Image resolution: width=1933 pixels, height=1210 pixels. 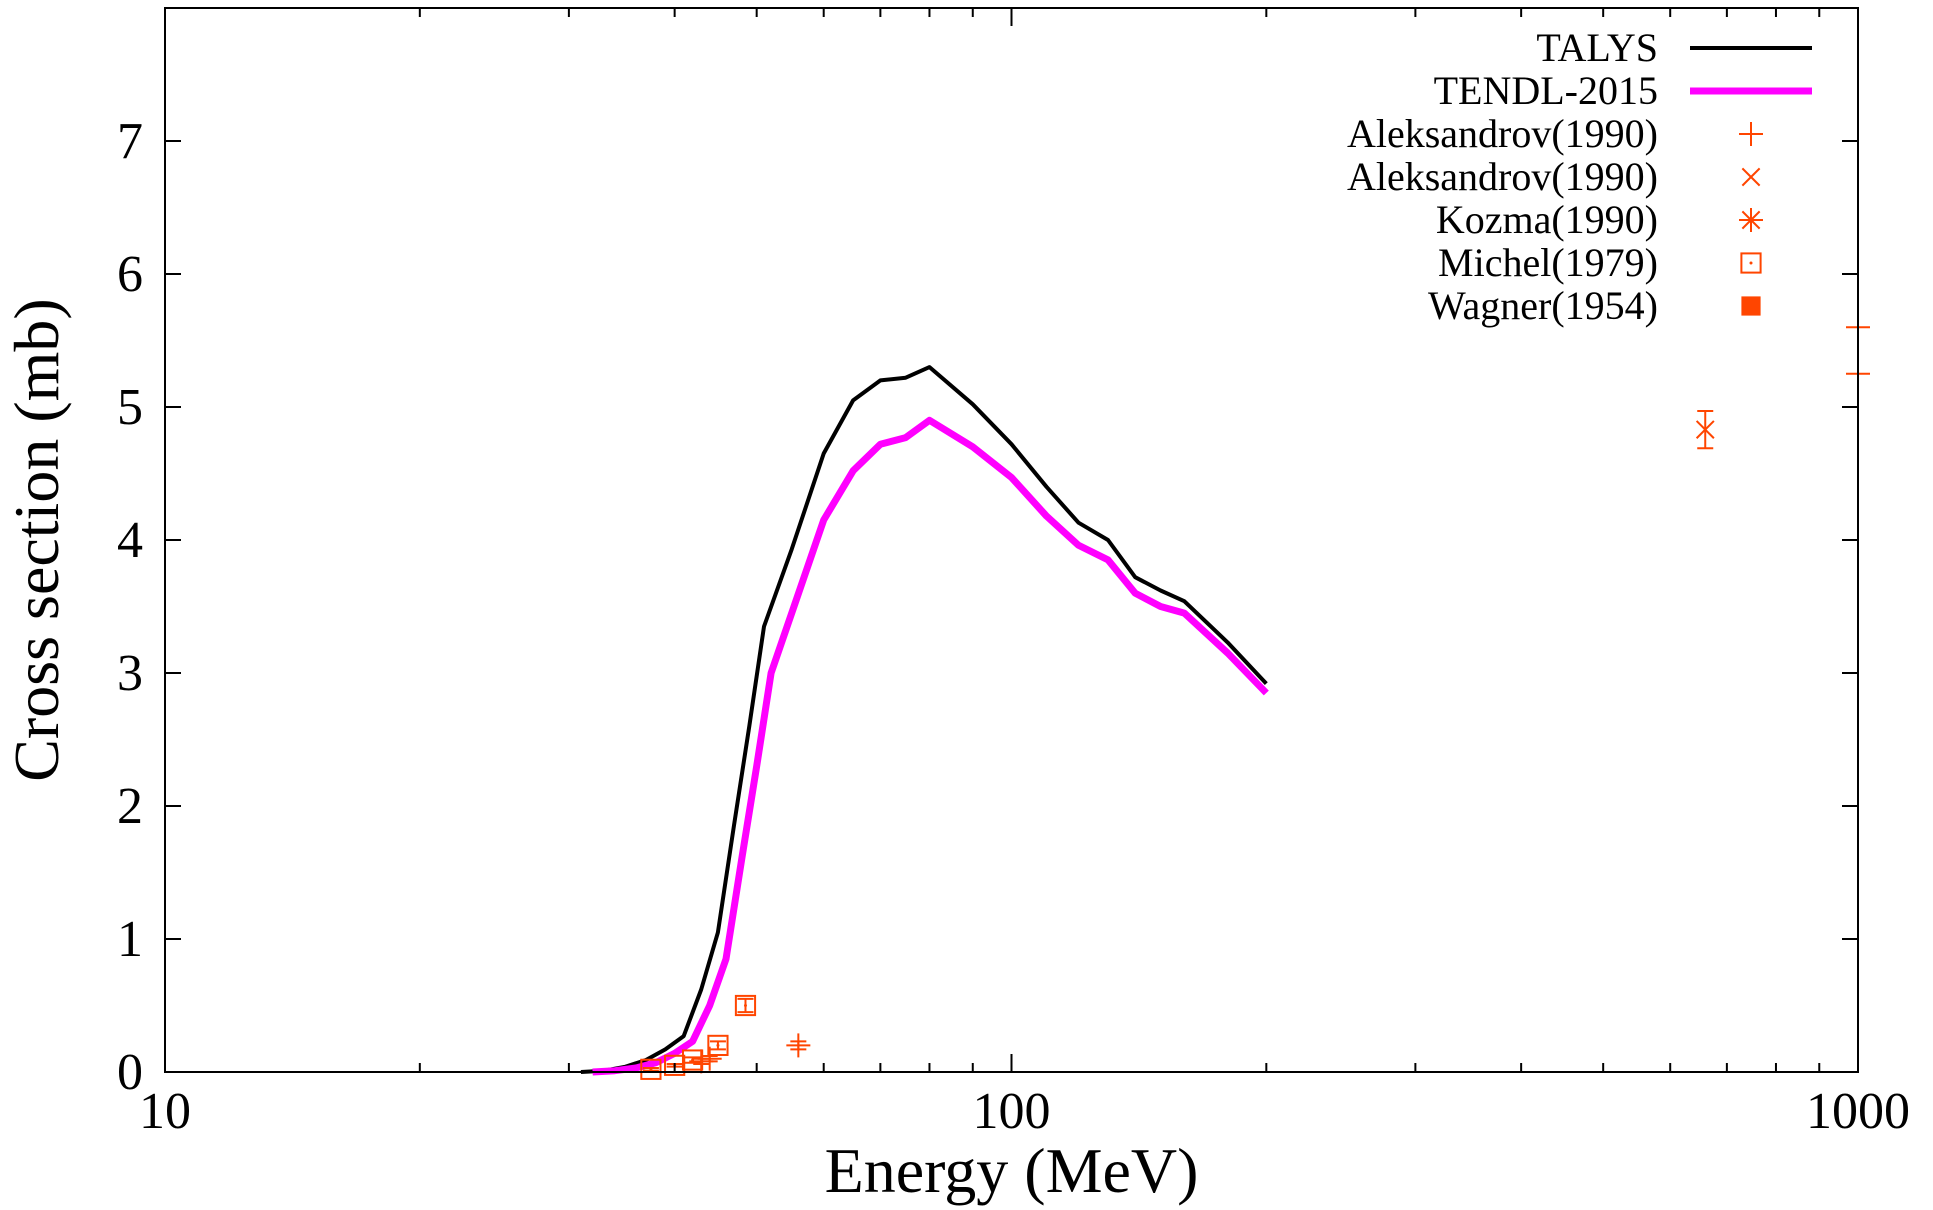 I want to click on y-tick-label: 1, so click(x=130, y=939).